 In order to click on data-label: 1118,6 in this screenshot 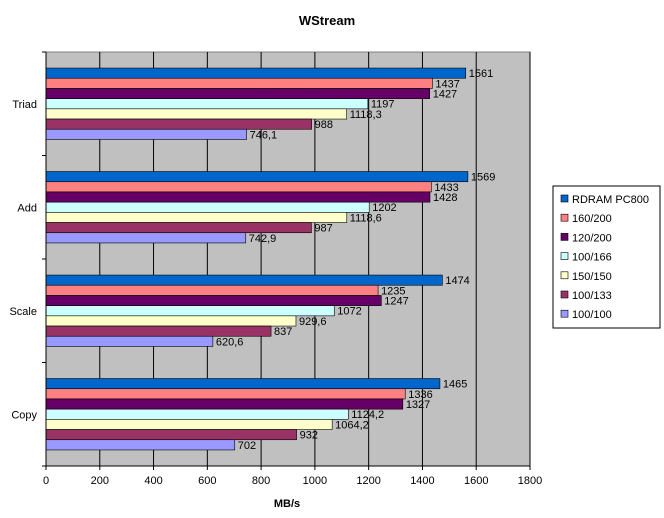, I will do `click(366, 218)`.